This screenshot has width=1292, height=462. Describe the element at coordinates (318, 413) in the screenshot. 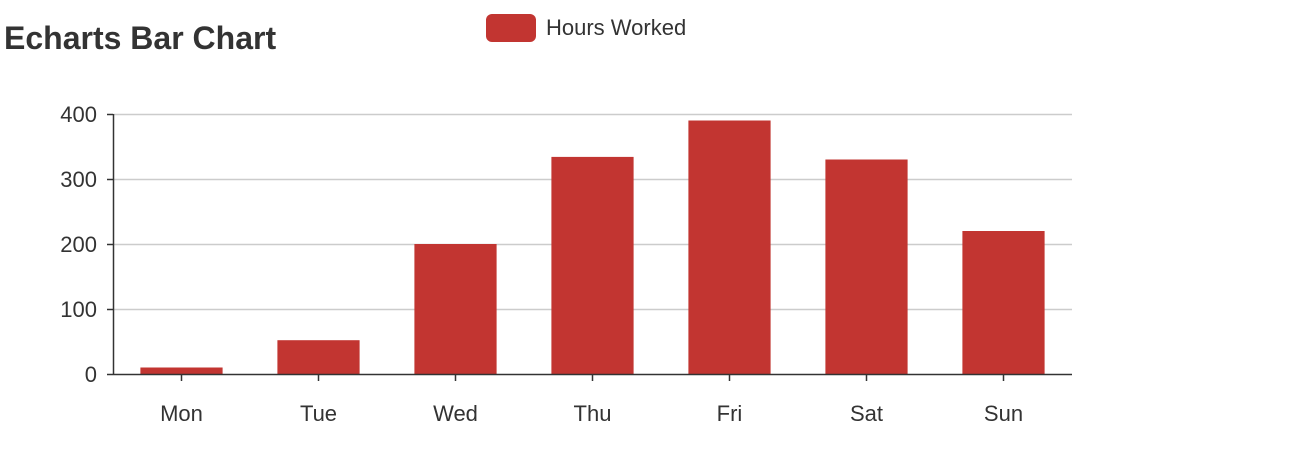

I see `x-tick-label: Tue` at that location.